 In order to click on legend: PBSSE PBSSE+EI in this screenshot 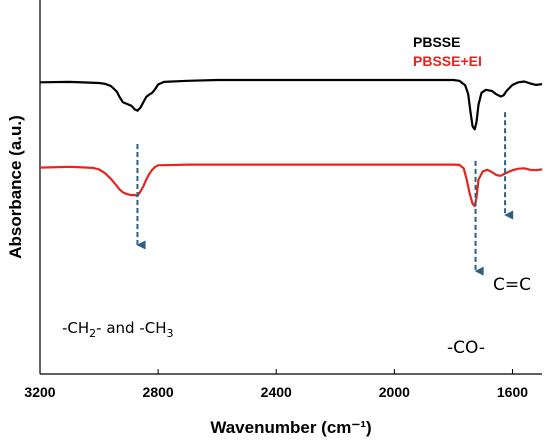, I will do `click(447, 51)`.